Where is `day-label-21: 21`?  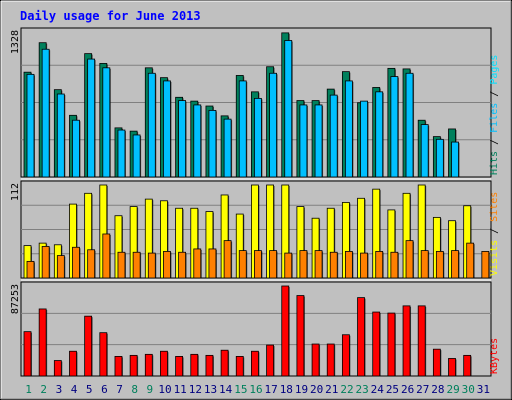
day-label-21: 21 is located at coordinates (331, 389).